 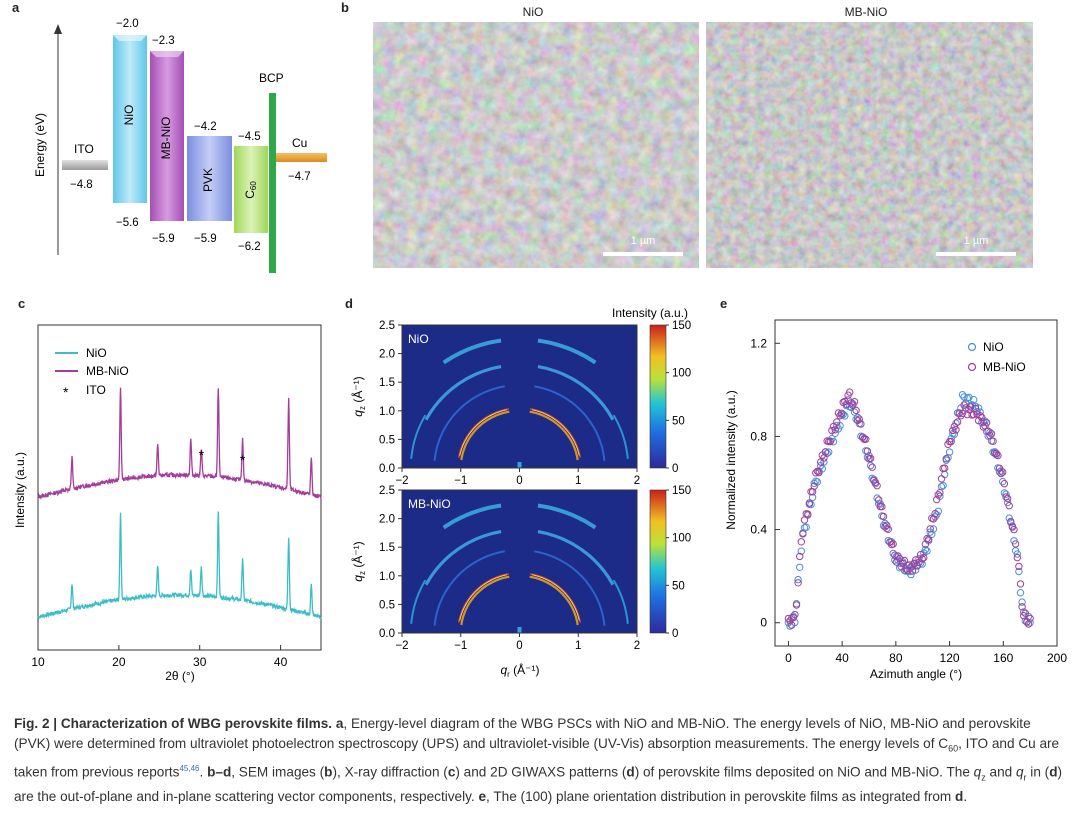 What do you see at coordinates (842, 658) in the screenshot?
I see `azimuth-xtick-label: 40` at bounding box center [842, 658].